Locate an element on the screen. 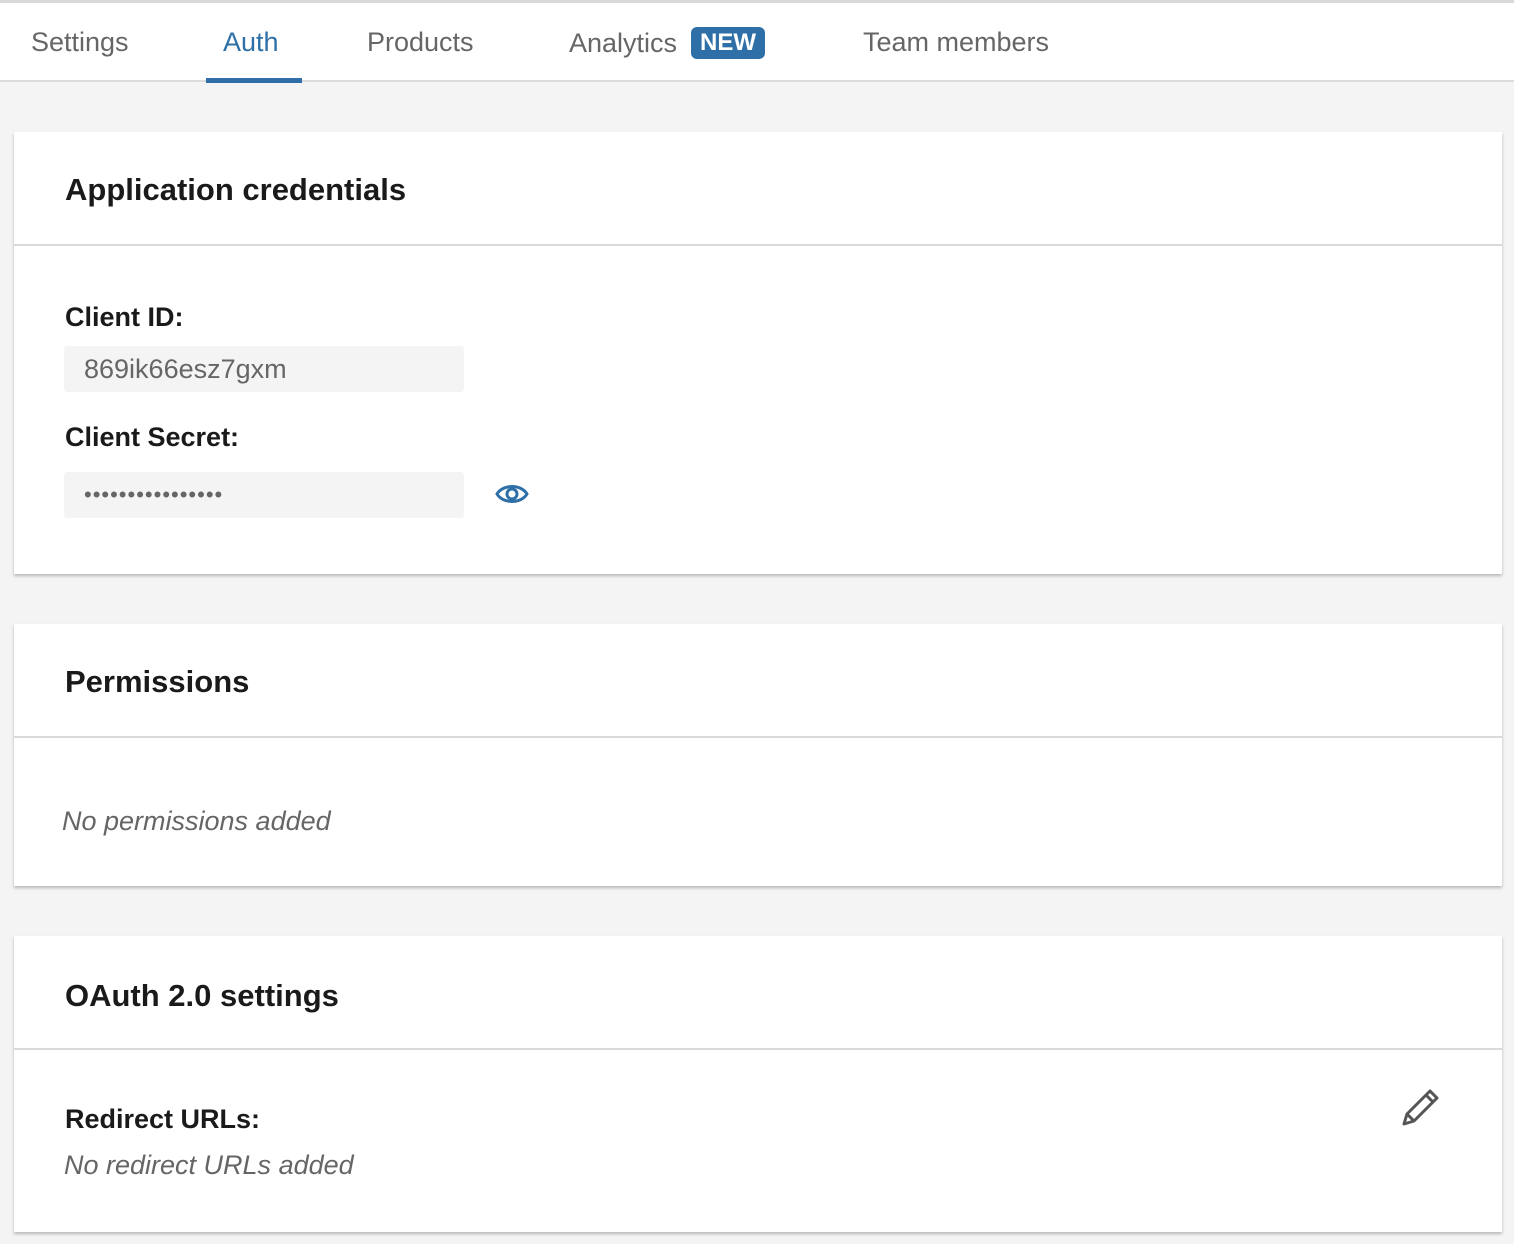  no-redirect-urls-text: No redirect URLs added is located at coordinates (209, 1165).